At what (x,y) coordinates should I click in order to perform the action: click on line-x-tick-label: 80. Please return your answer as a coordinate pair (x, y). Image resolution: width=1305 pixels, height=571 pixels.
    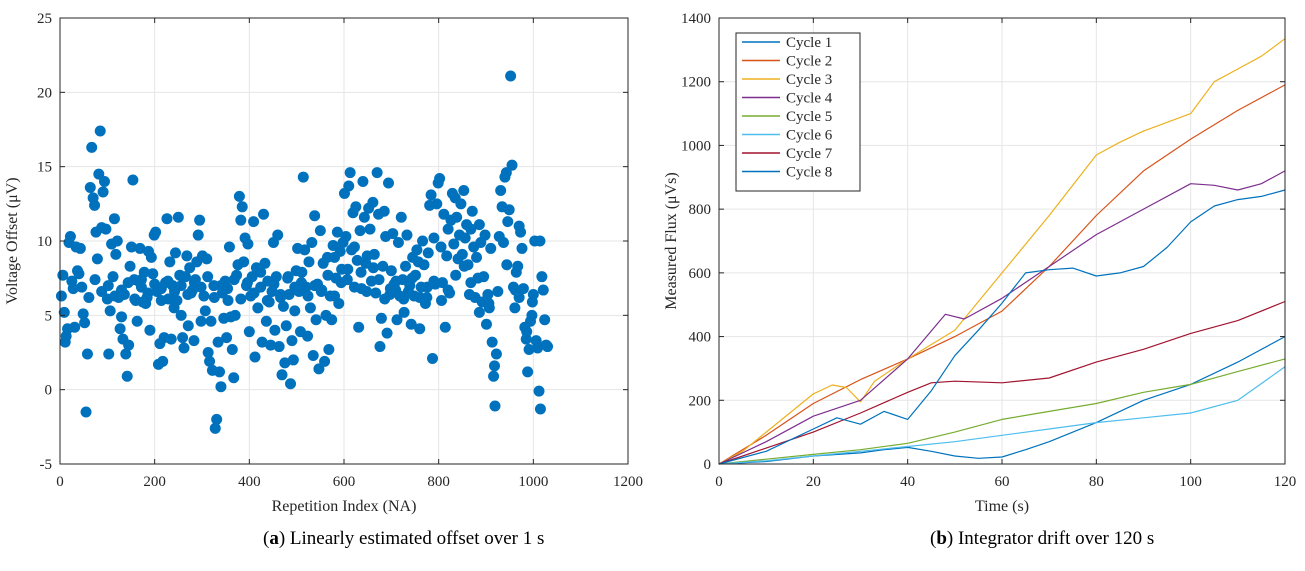
    Looking at the image, I should click on (1096, 482).